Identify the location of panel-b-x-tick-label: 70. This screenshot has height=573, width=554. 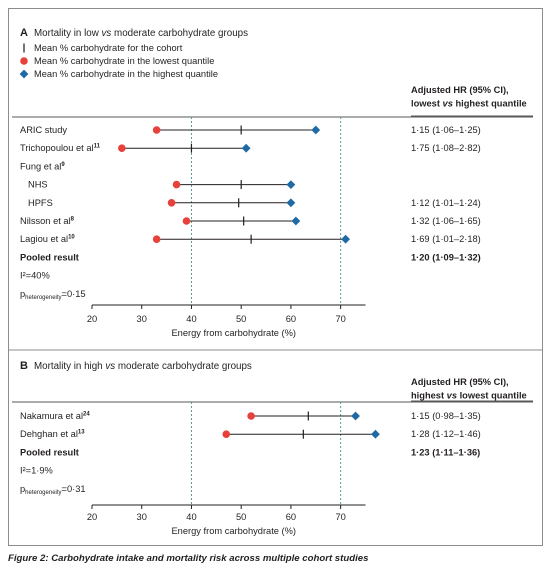
(340, 517).